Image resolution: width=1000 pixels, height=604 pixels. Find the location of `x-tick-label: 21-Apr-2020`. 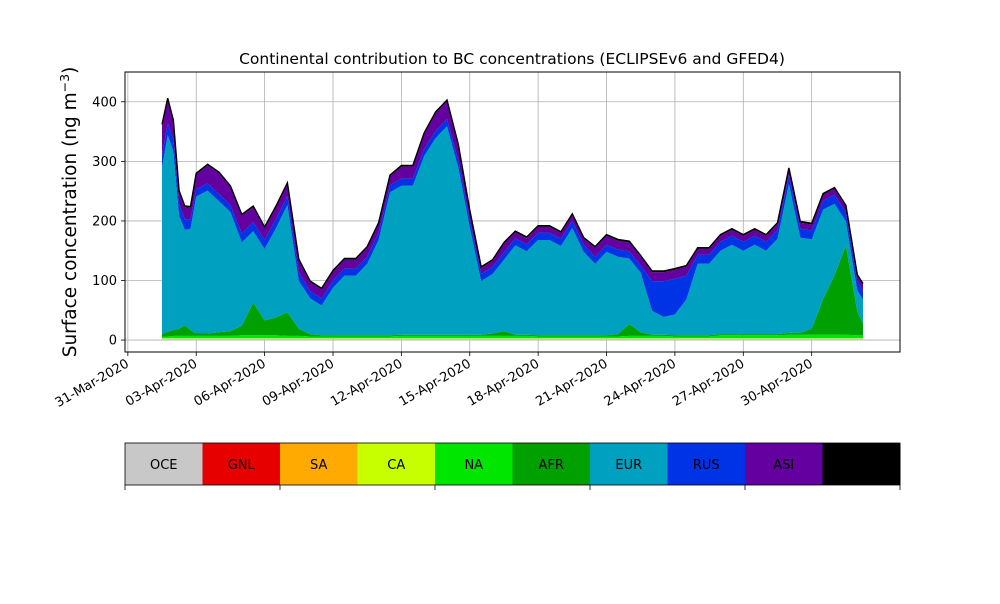

x-tick-label: 21-Apr-2020 is located at coordinates (571, 382).